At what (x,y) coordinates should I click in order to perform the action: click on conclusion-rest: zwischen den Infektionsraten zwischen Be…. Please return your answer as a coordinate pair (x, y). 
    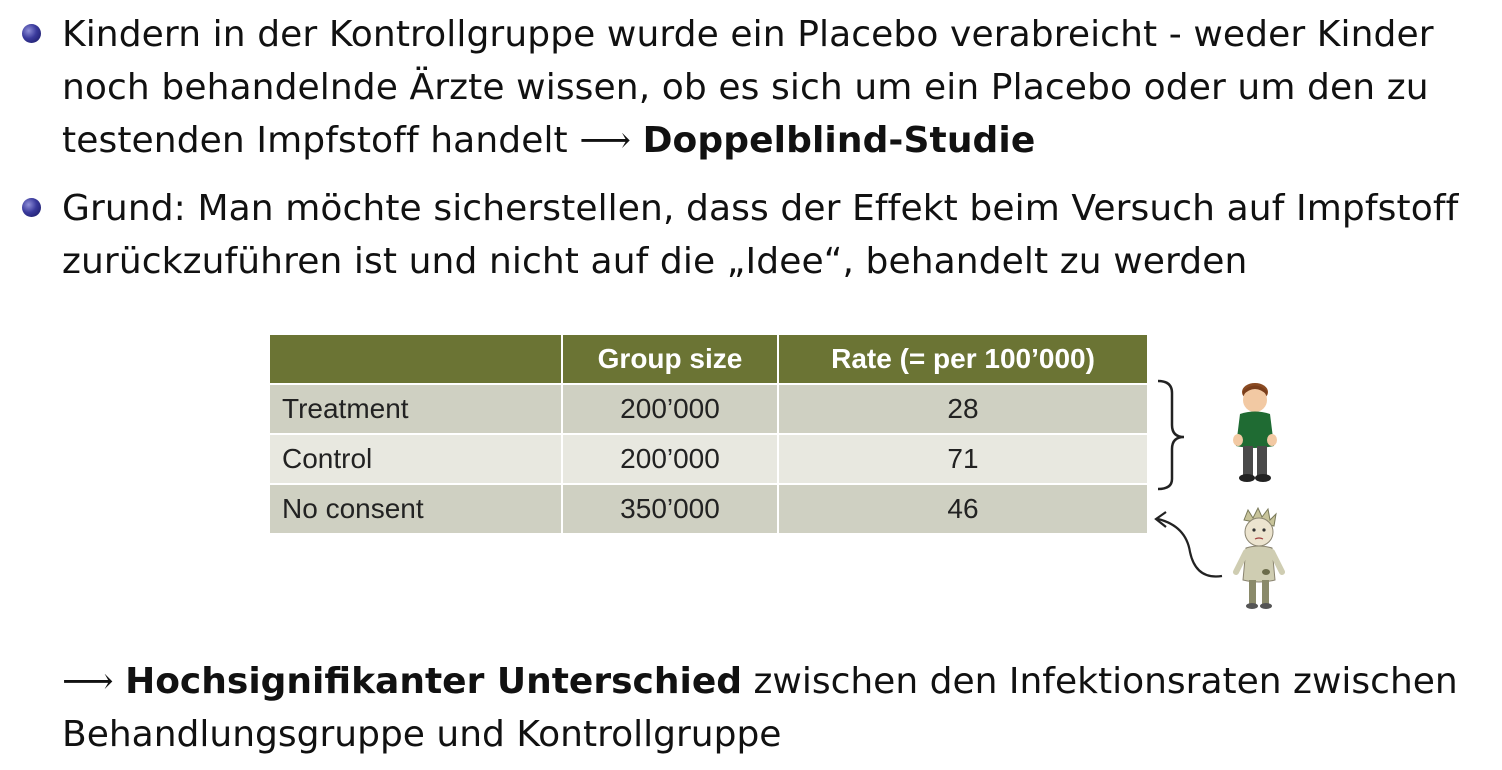
    Looking at the image, I should click on (760, 708).